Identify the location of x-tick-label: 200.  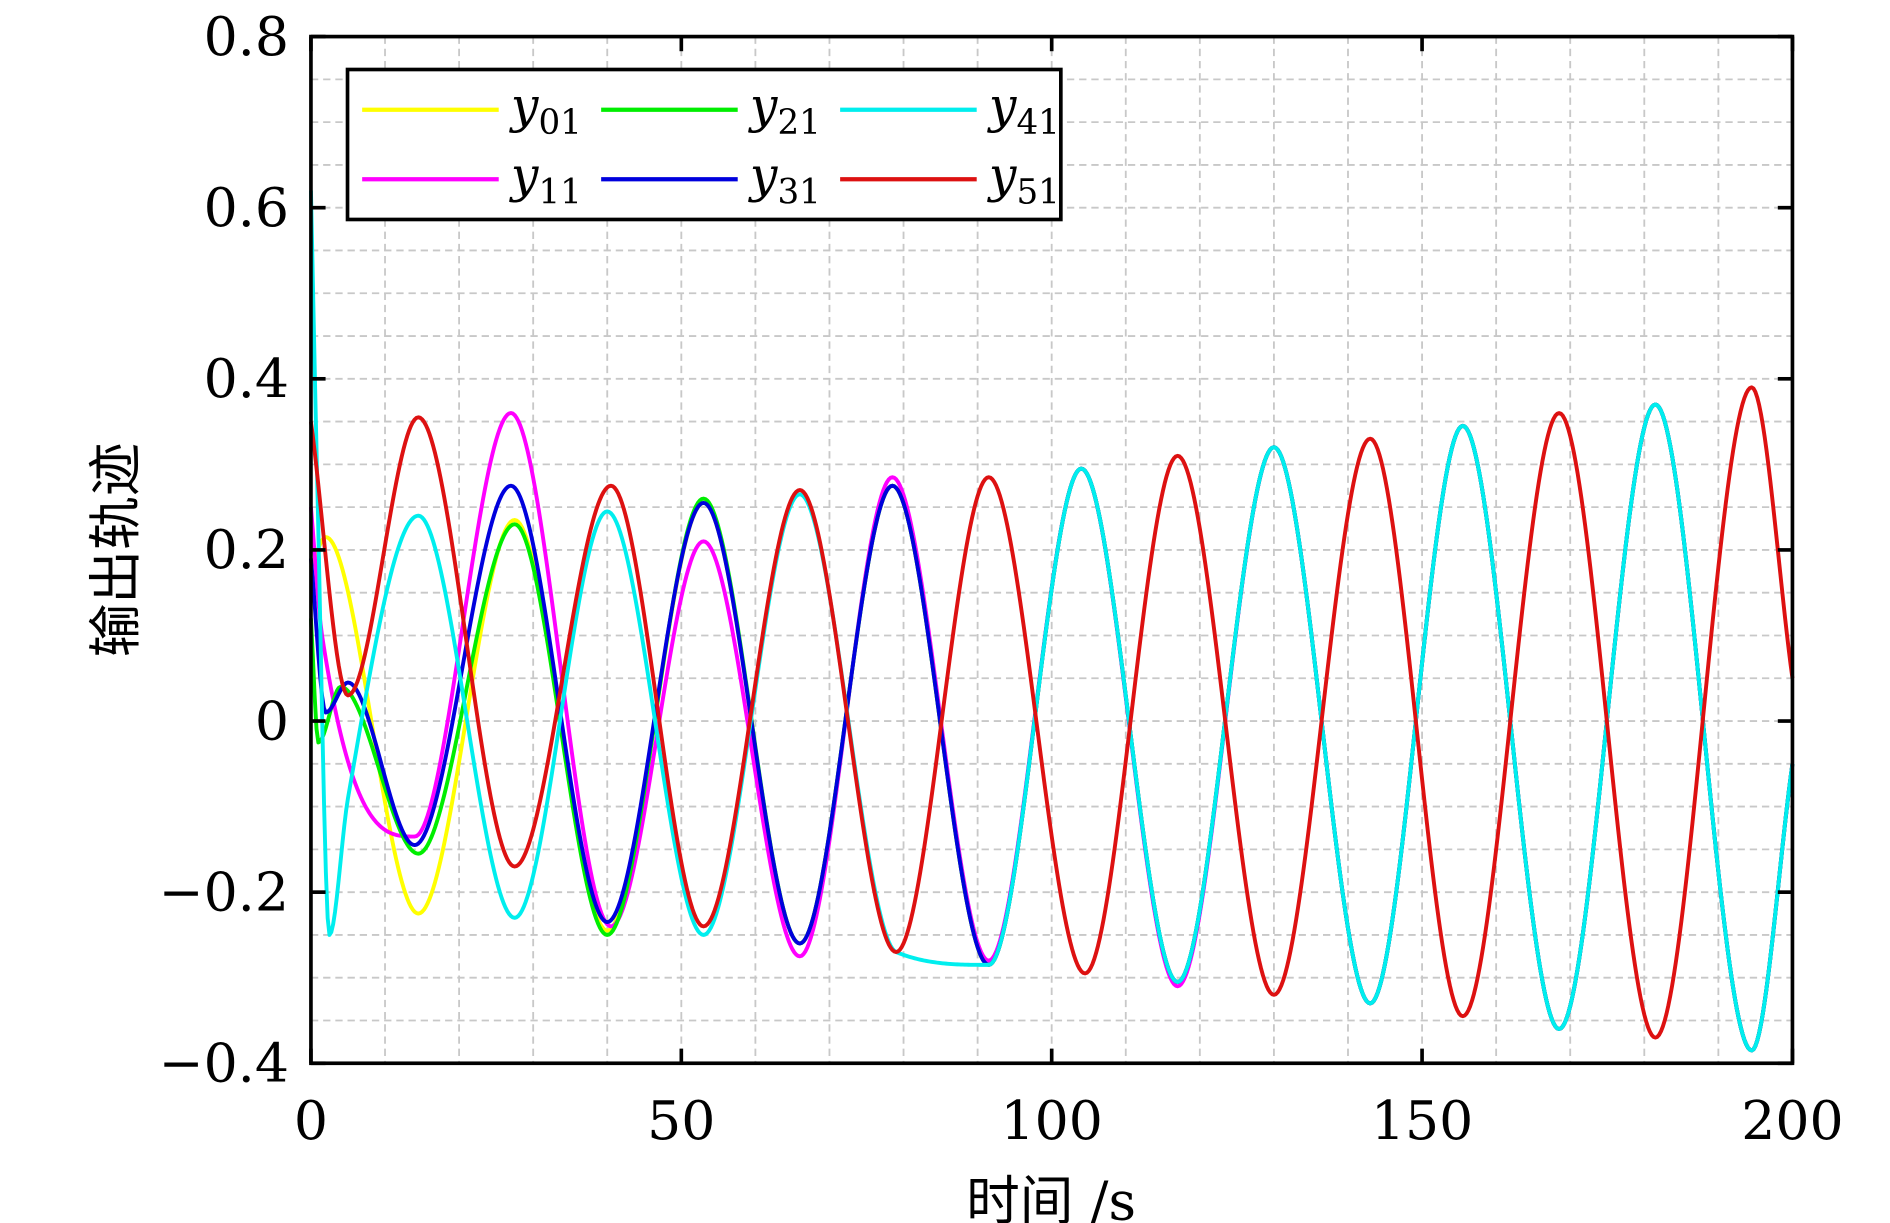
(1792, 1120).